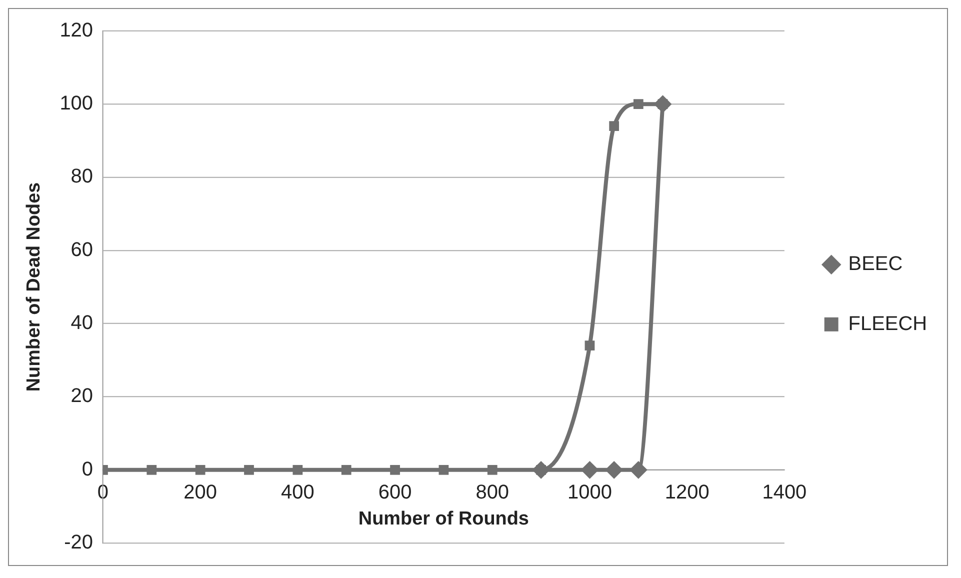 This screenshot has width=961, height=578. What do you see at coordinates (76, 30) in the screenshot?
I see `y-tick-label: 120` at bounding box center [76, 30].